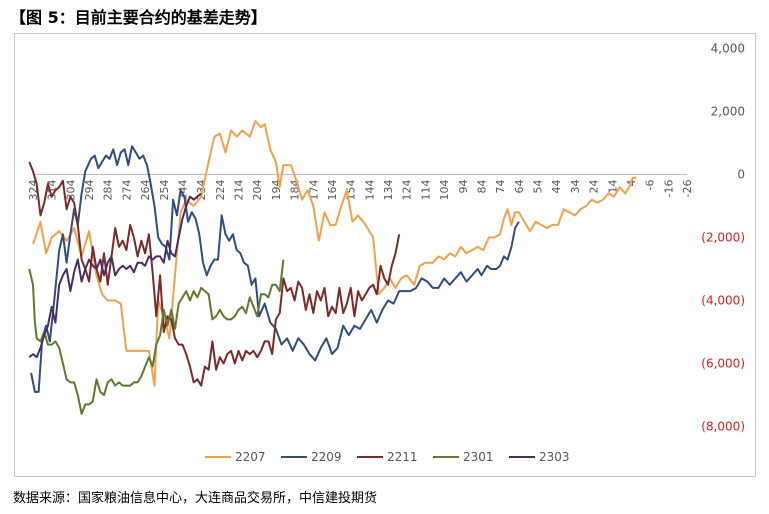 The image size is (769, 514). I want to click on x-tick-label: 104, so click(444, 190).